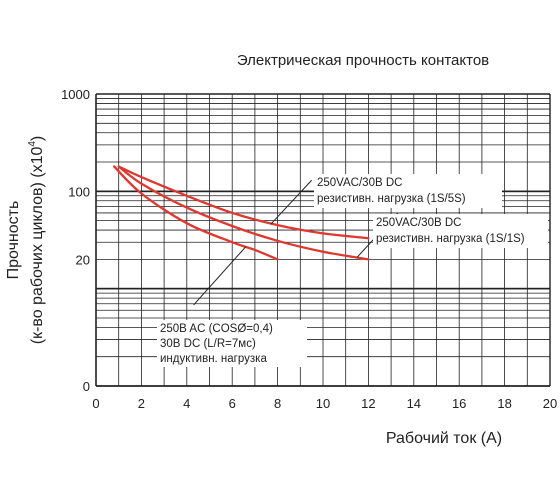 The width and height of the screenshot is (560, 504). What do you see at coordinates (75, 94) in the screenshot?
I see `y-tick-label: 1000` at bounding box center [75, 94].